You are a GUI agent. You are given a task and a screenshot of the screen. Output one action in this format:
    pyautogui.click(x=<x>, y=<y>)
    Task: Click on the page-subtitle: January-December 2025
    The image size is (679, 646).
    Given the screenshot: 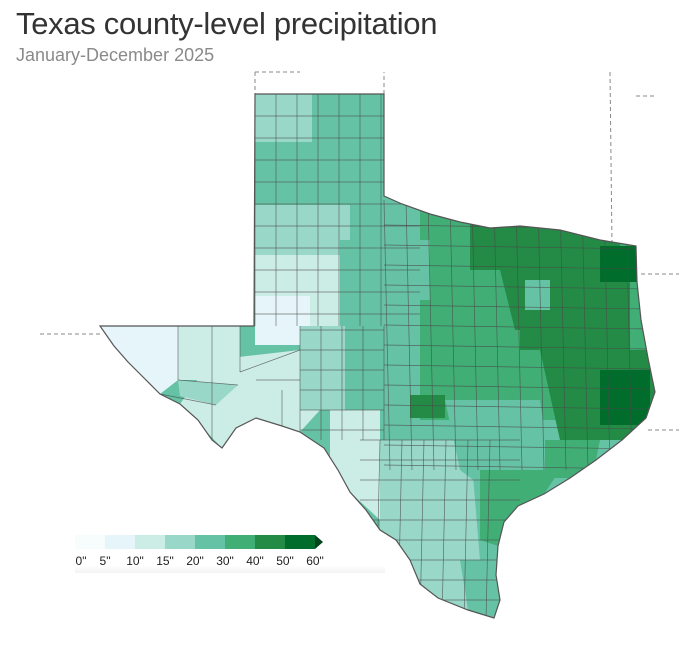 What is the action you would take?
    pyautogui.click(x=115, y=55)
    